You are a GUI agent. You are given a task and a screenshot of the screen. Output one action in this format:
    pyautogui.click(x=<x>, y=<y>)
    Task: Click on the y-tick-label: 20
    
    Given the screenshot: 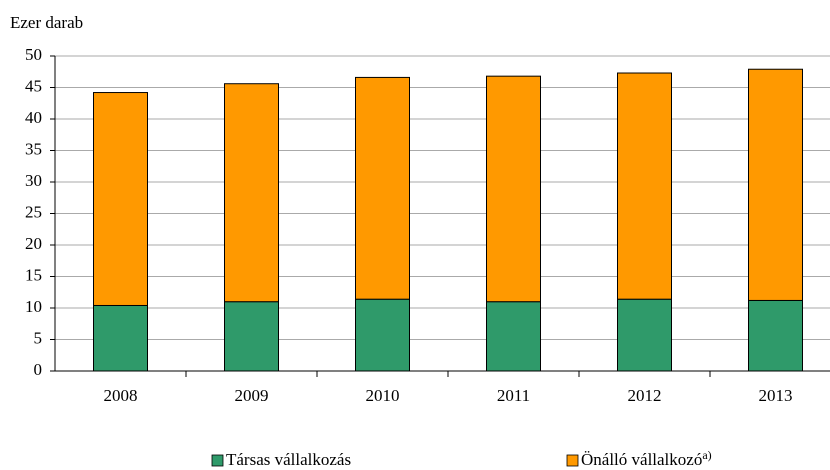 What is the action you would take?
    pyautogui.click(x=33, y=243)
    